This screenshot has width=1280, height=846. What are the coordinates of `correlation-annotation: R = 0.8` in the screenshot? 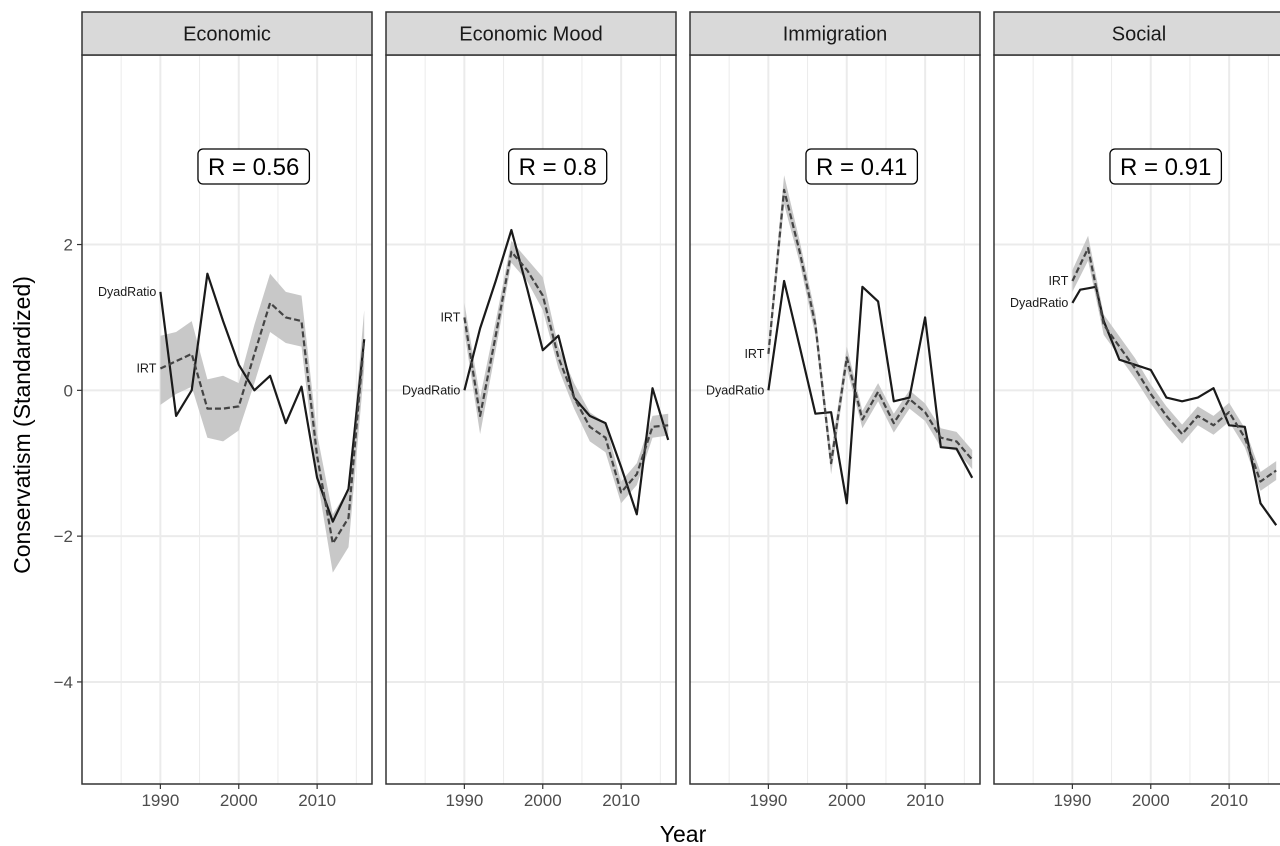 It's located at (558, 166).